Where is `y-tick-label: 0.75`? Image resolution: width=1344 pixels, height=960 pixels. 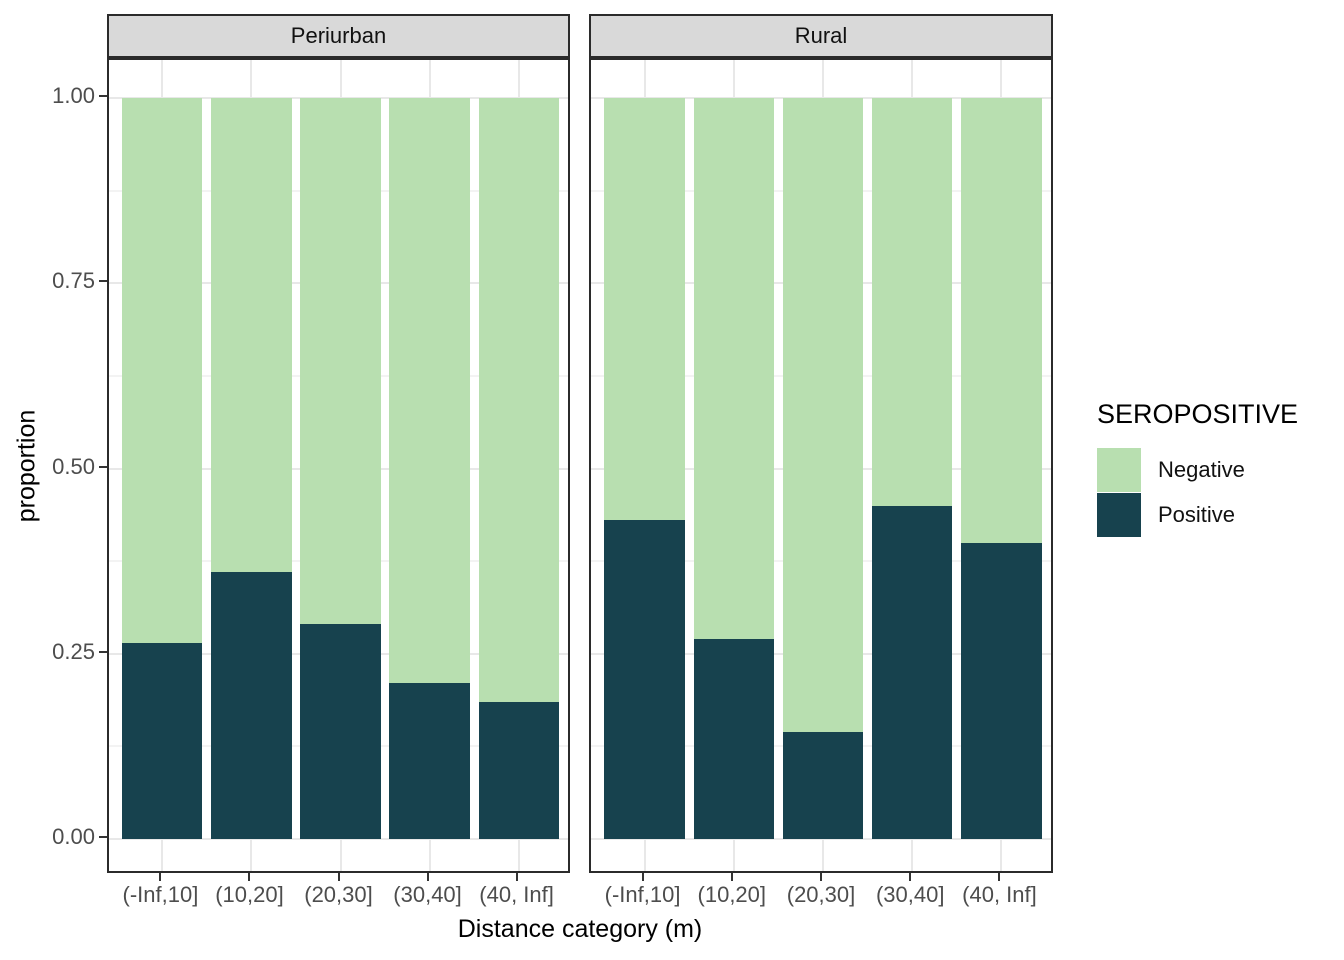 y-tick-label: 0.75 is located at coordinates (73, 281).